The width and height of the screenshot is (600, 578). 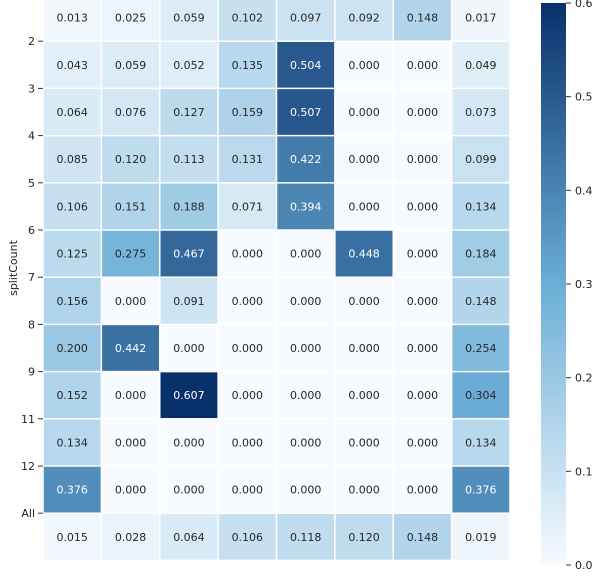 I want to click on cell-value-label: 0.607, so click(x=189, y=395).